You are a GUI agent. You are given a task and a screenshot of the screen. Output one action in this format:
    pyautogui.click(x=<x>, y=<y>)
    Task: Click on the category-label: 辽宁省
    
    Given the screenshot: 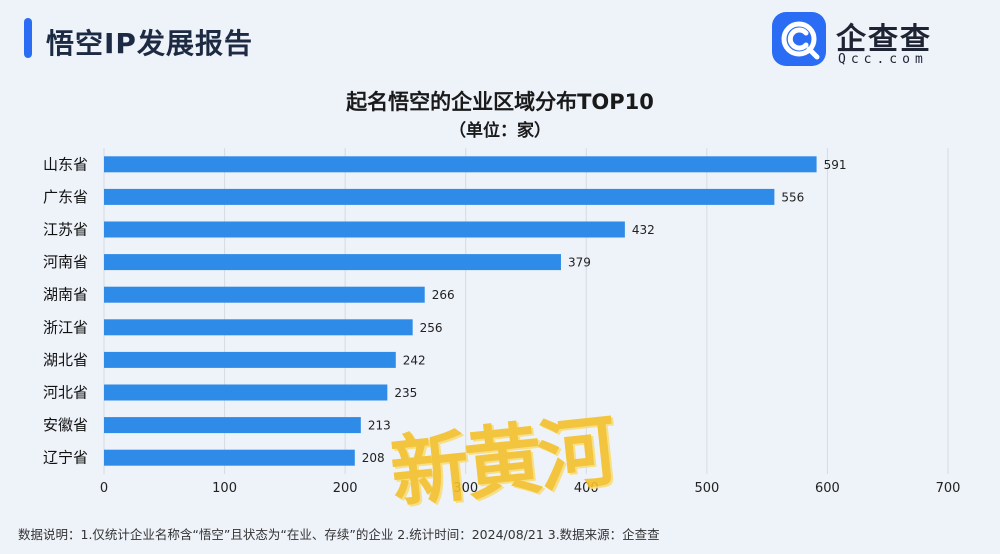 What is the action you would take?
    pyautogui.click(x=65, y=458)
    